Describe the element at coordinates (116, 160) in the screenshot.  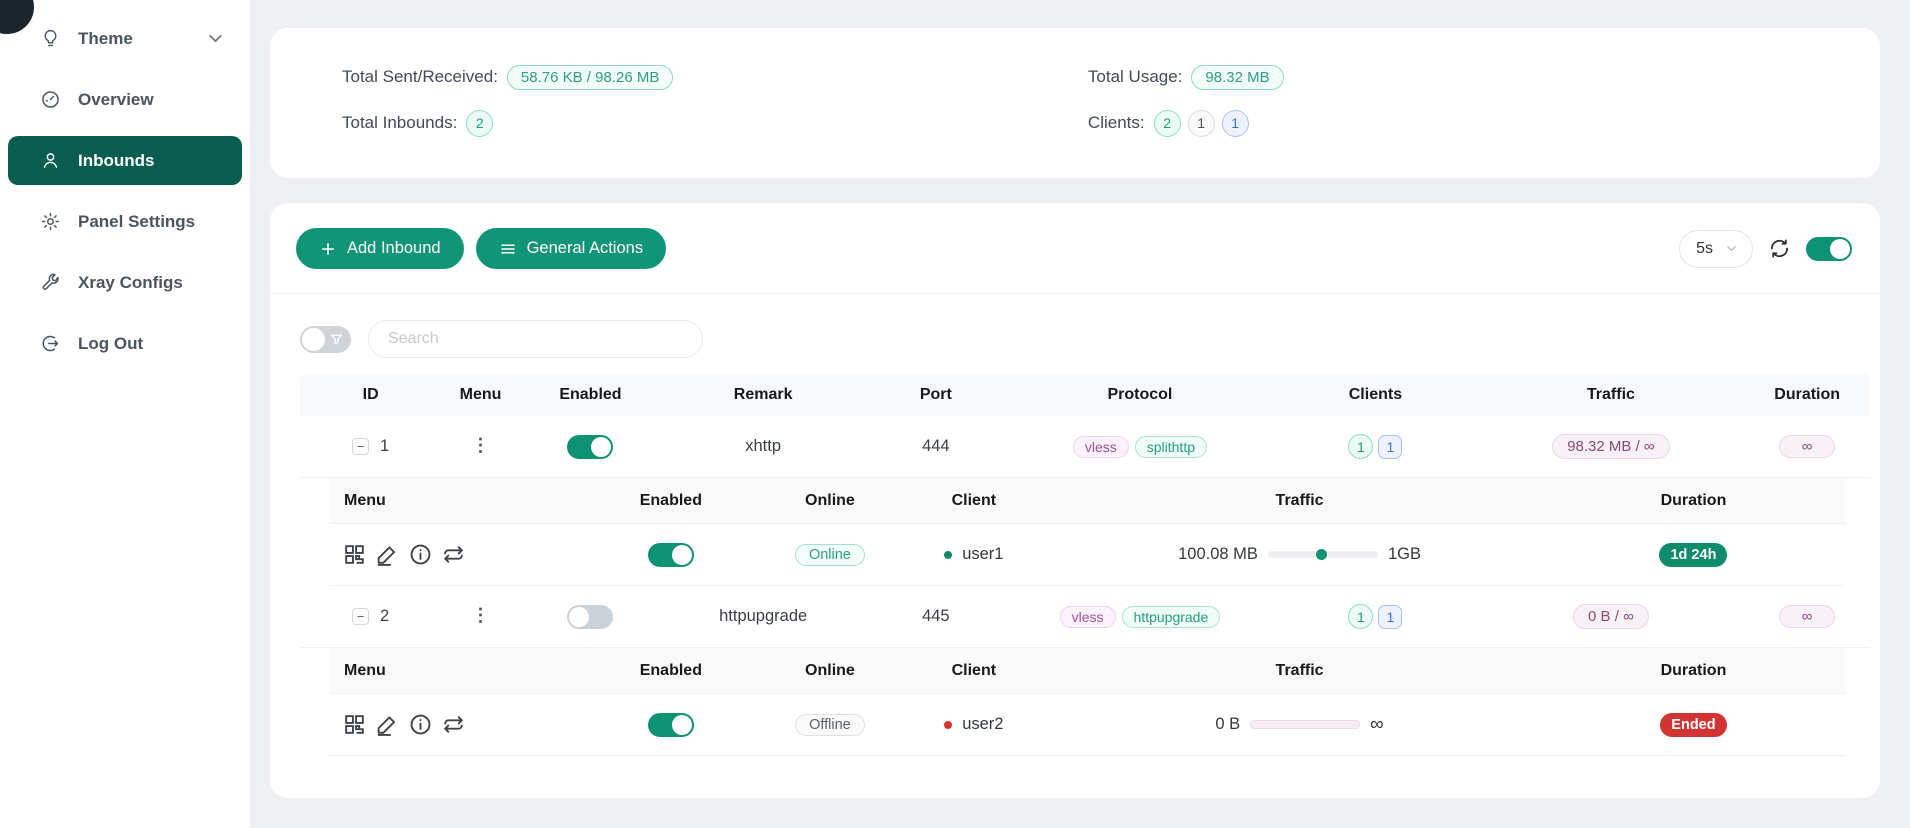
I see `sidebar-item-label: Inbounds` at that location.